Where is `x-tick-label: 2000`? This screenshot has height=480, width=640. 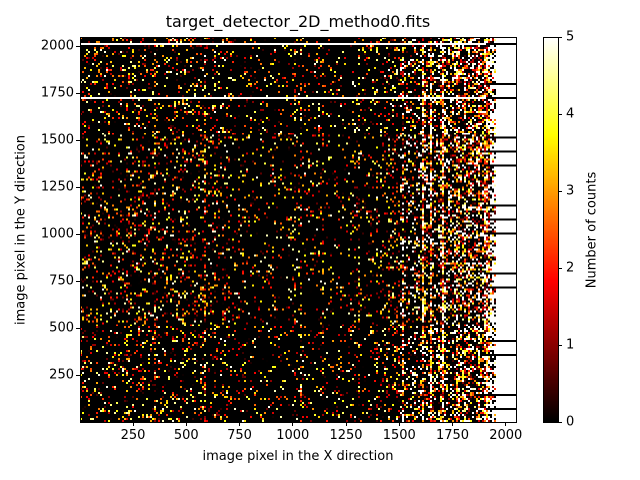
x-tick-label: 2000 is located at coordinates (506, 435).